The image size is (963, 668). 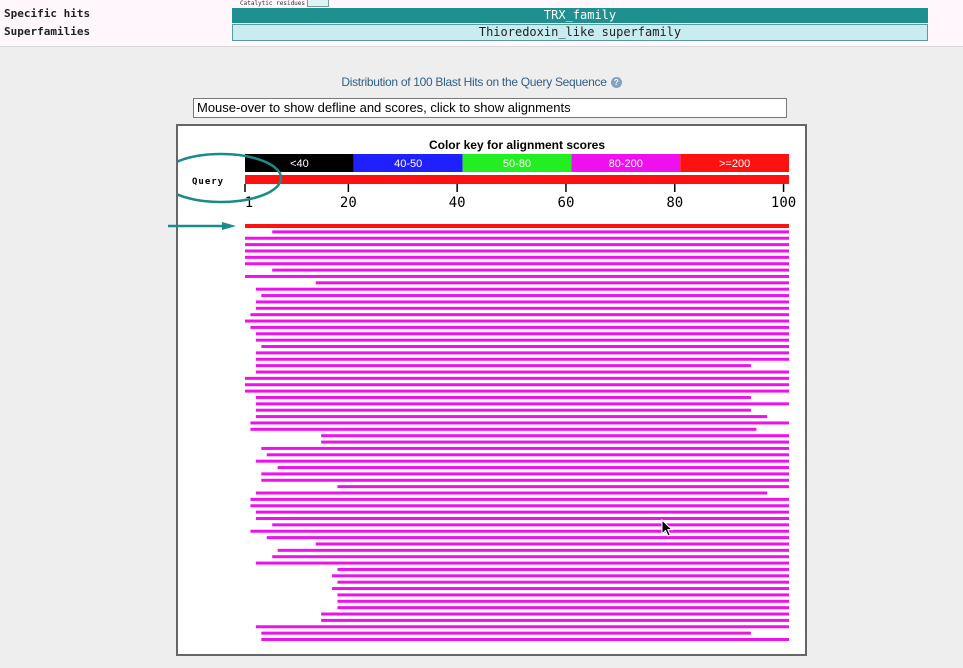 What do you see at coordinates (47, 13) in the screenshot?
I see `specific-hits-label: Specific hits` at bounding box center [47, 13].